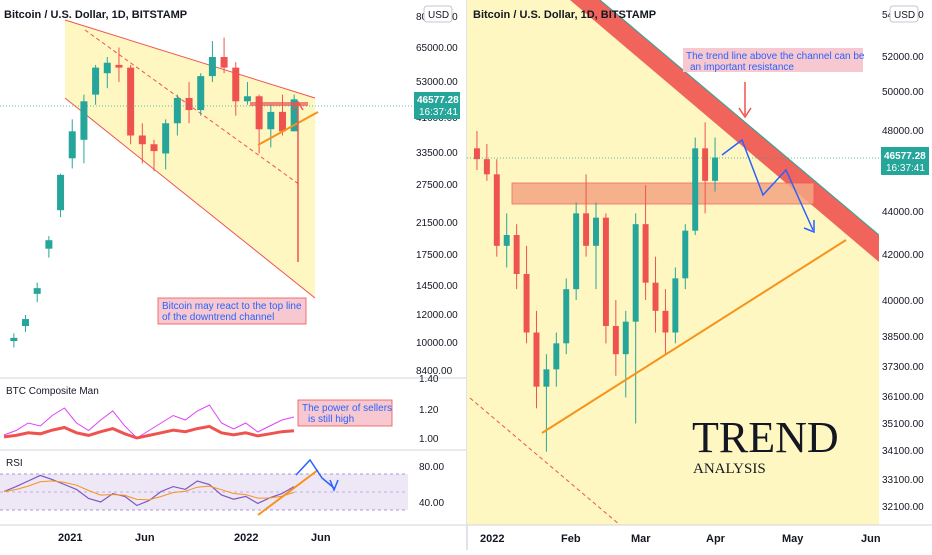 This screenshot has width=932, height=555. I want to click on composite-note-line-2: is still high, so click(331, 419).